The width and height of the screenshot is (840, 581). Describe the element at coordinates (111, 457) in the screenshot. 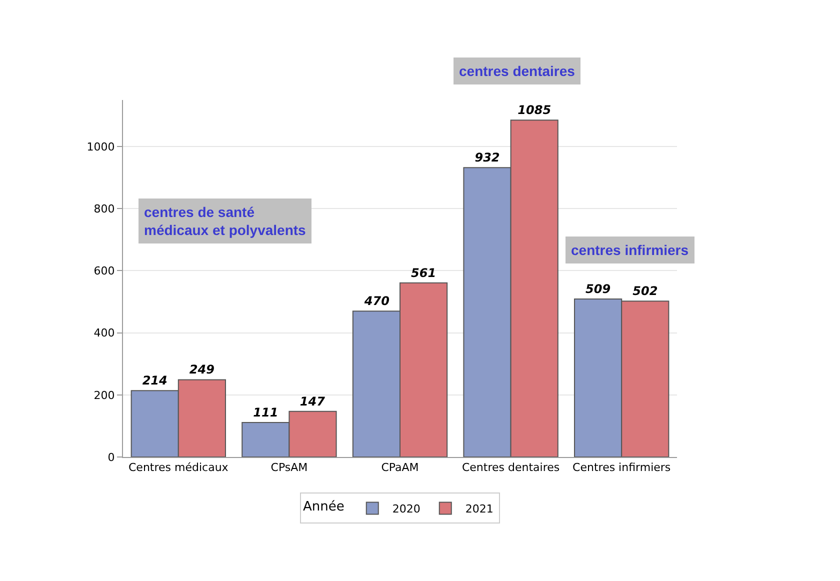

I see `y-tick-label: 0` at that location.